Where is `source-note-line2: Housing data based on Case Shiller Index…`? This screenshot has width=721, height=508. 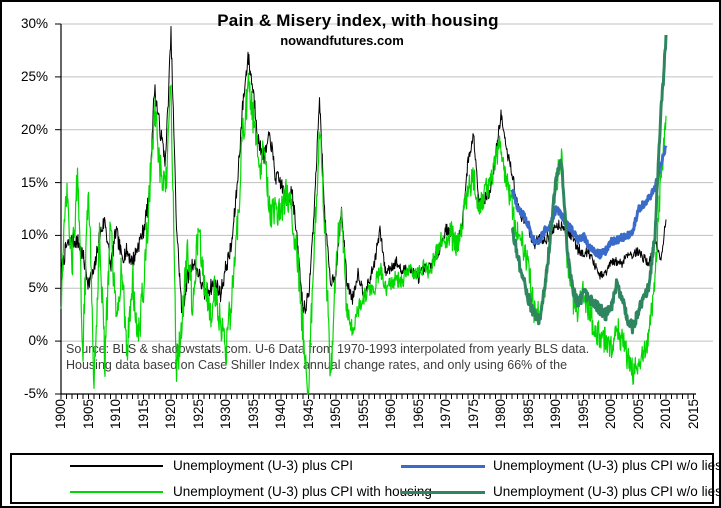
source-note-line2: Housing data based on Case Shiller Index… is located at coordinates (317, 364).